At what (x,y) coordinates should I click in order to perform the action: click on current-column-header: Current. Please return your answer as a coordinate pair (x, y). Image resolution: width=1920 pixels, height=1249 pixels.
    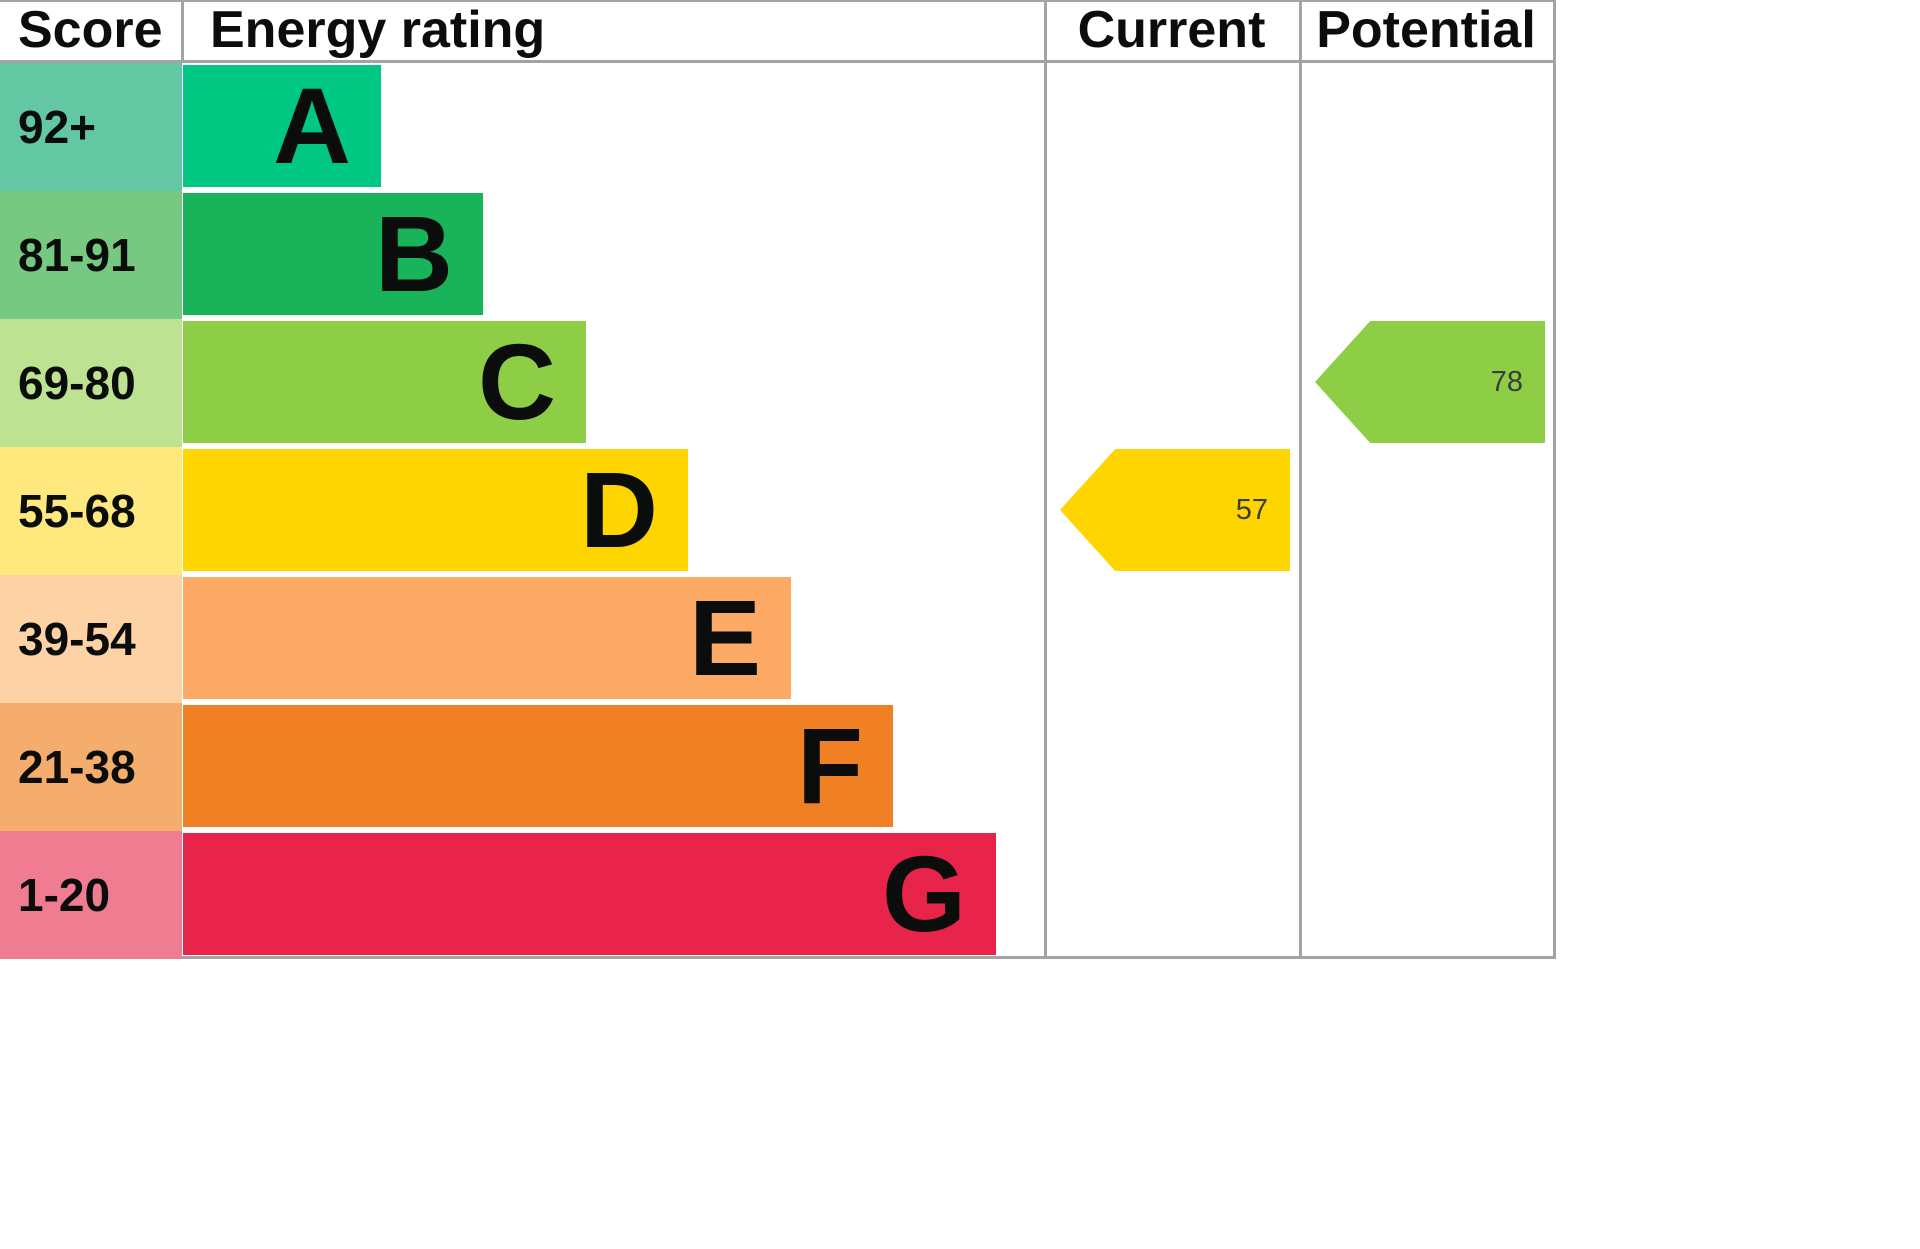
    Looking at the image, I should click on (1171, 30).